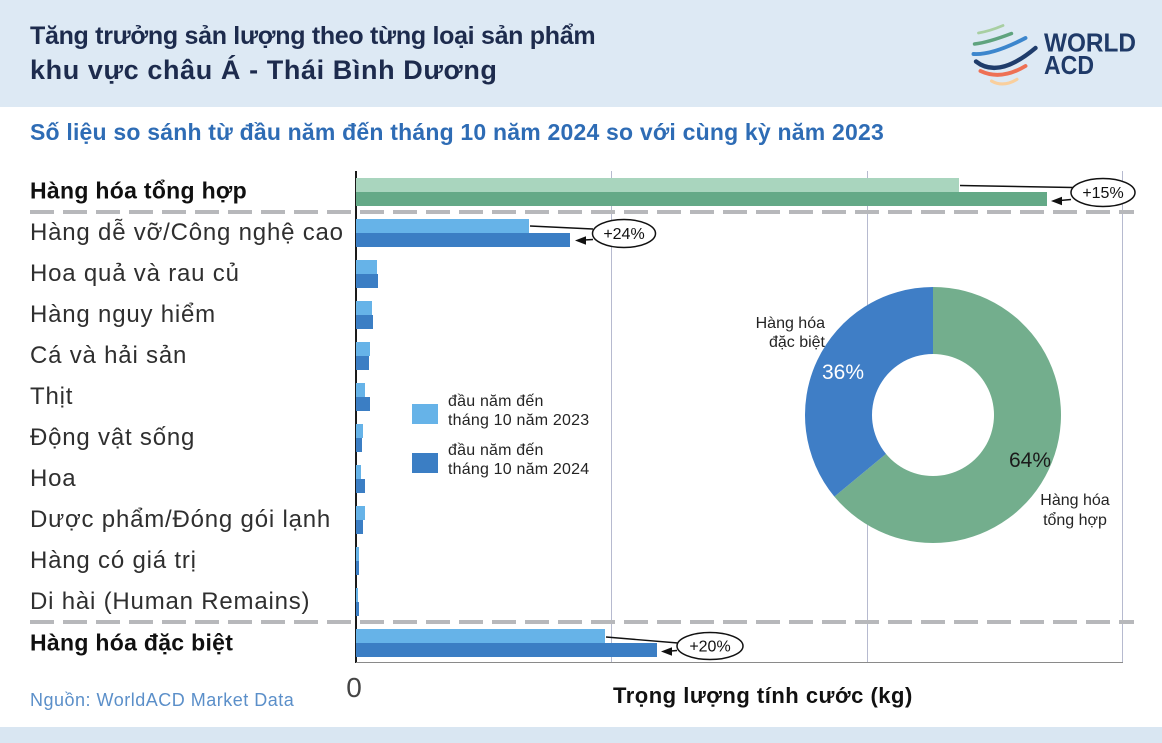 The height and width of the screenshot is (743, 1162). What do you see at coordinates (623, 234) in the screenshot?
I see `svg-text: +24%` at bounding box center [623, 234].